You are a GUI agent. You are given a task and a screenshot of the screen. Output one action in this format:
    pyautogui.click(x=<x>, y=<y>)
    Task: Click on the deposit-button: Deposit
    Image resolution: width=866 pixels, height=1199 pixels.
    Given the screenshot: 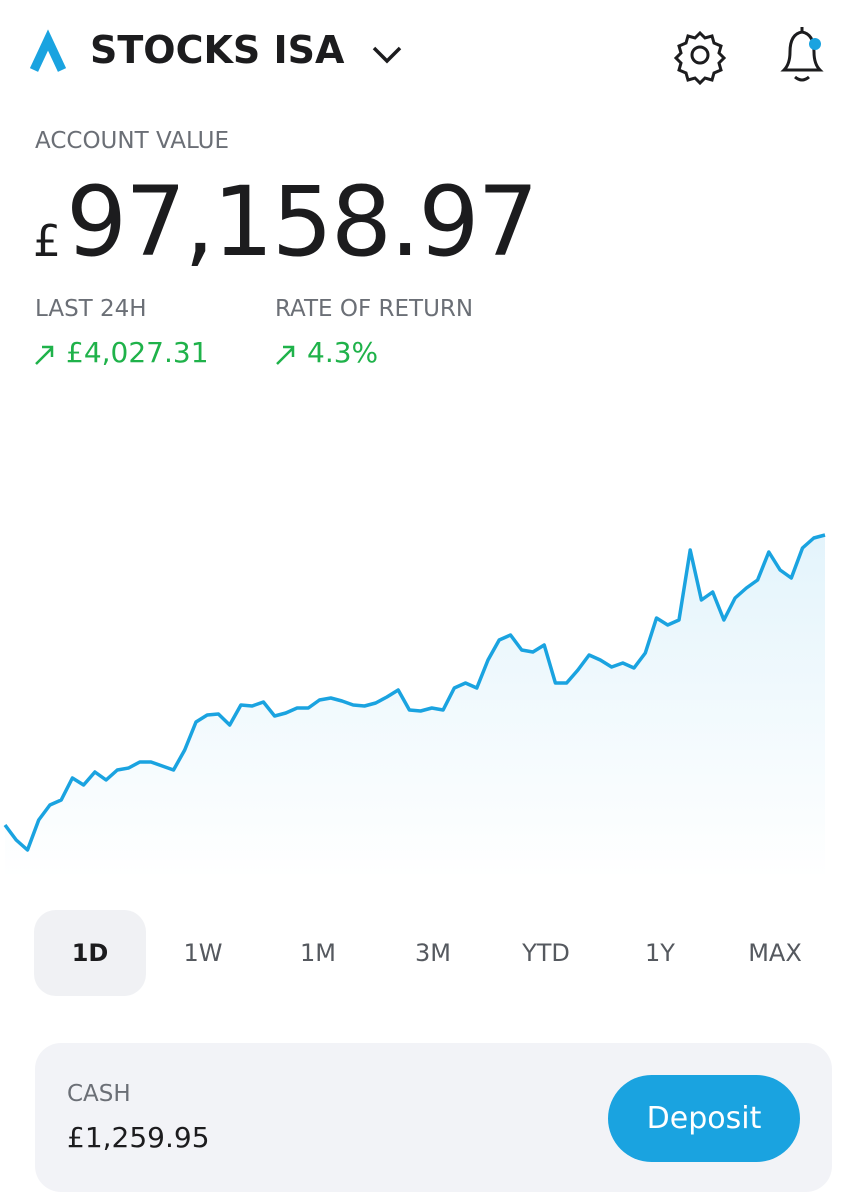 What is the action you would take?
    pyautogui.click(x=704, y=1118)
    